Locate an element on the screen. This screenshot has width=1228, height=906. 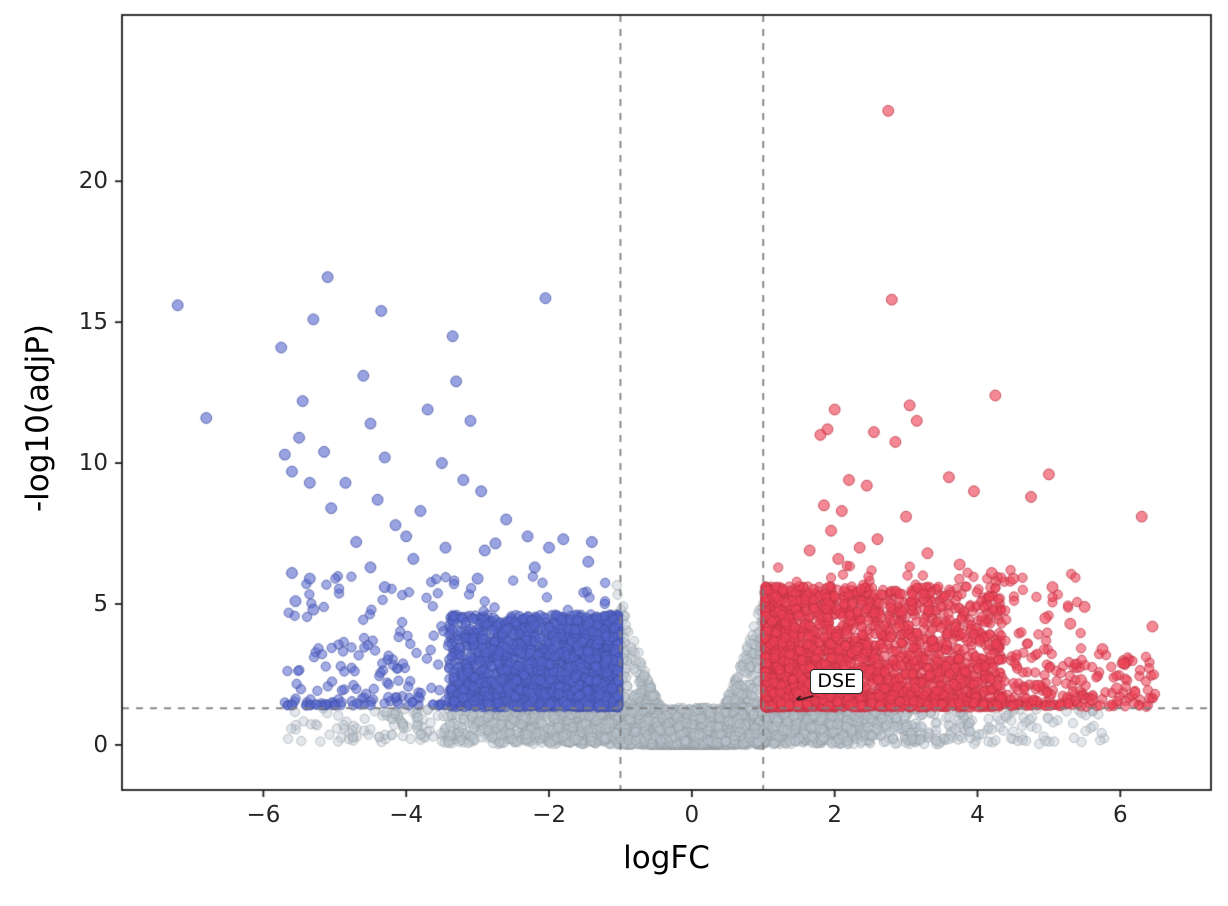
y-tick-label: 20 is located at coordinates (93, 181).